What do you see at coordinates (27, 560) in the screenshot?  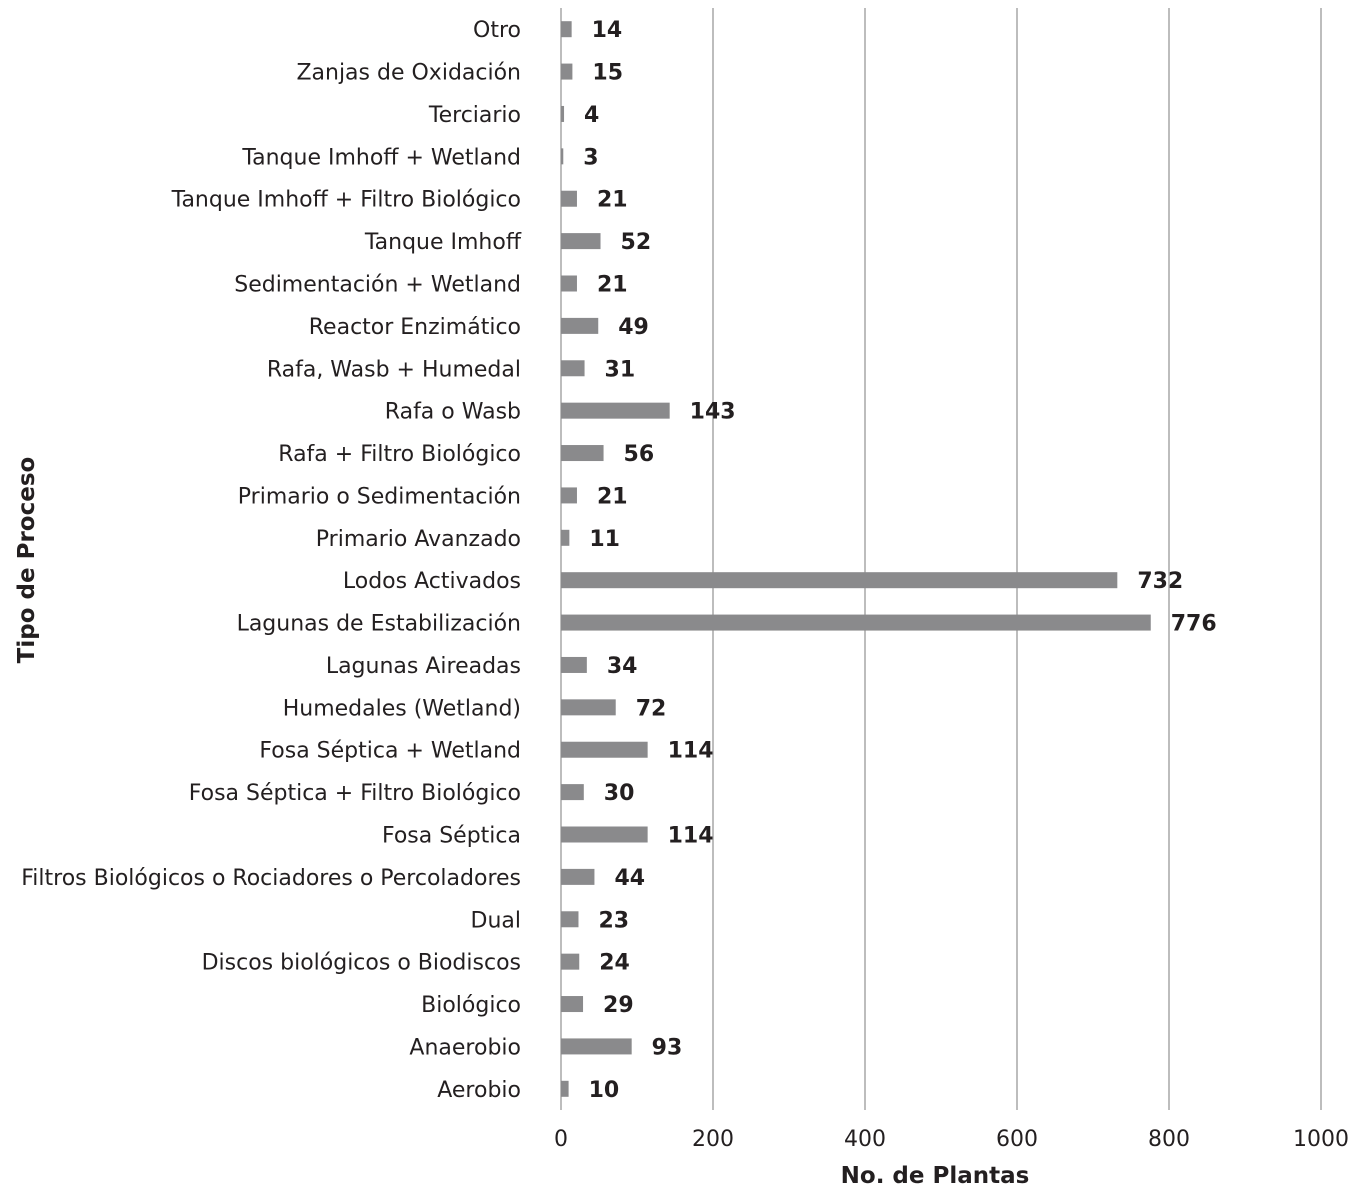 I see `y-axis-title: Tipo de Proceso` at bounding box center [27, 560].